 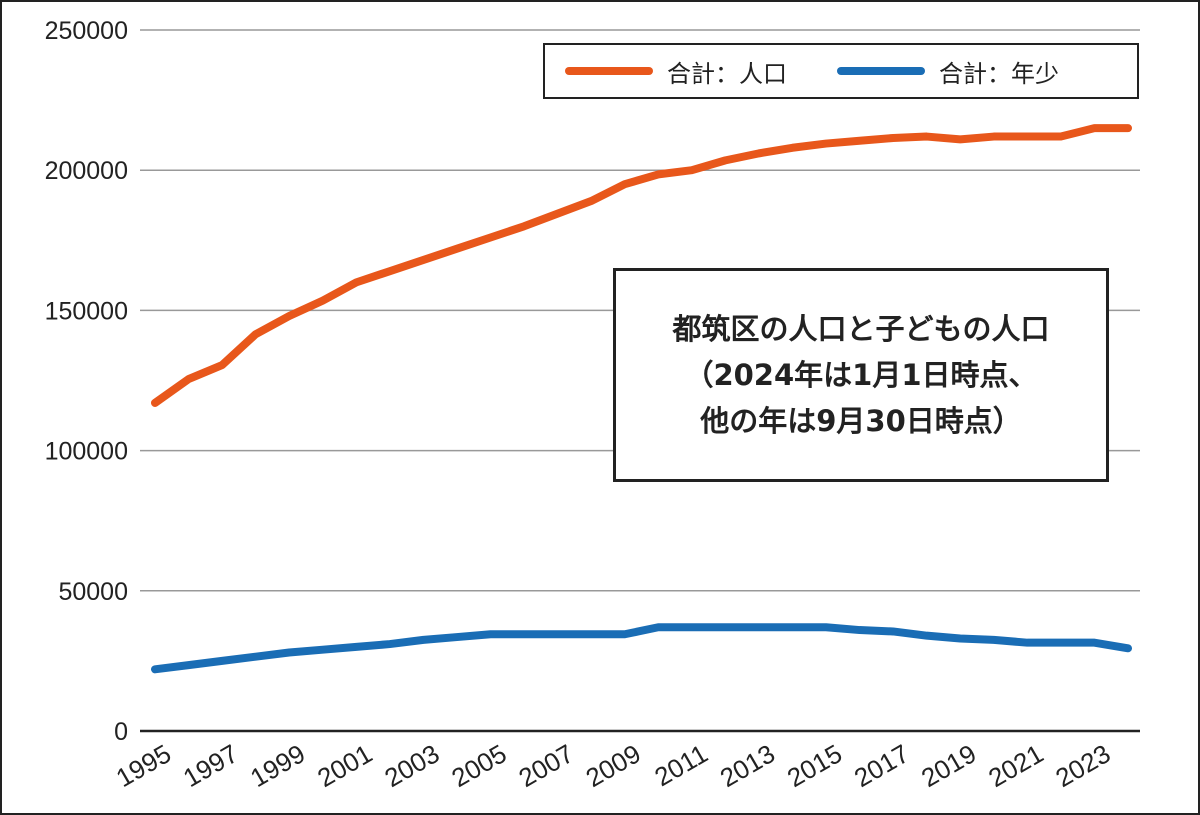 What do you see at coordinates (1082, 765) in the screenshot?
I see `x-tick-label: 2023` at bounding box center [1082, 765].